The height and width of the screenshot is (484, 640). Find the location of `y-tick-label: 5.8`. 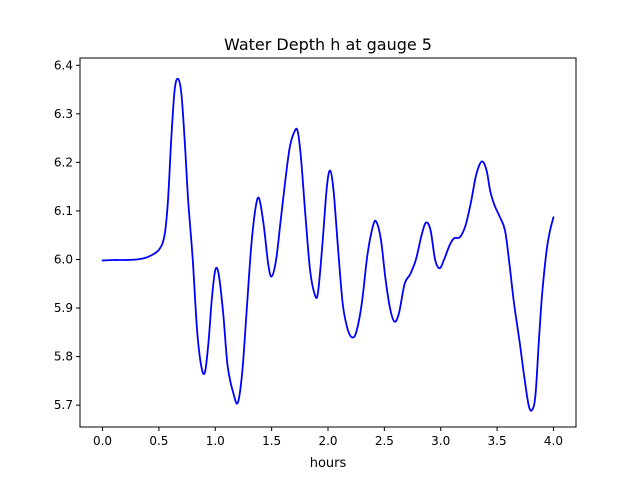

y-tick-label: 5.8 is located at coordinates (63, 357).